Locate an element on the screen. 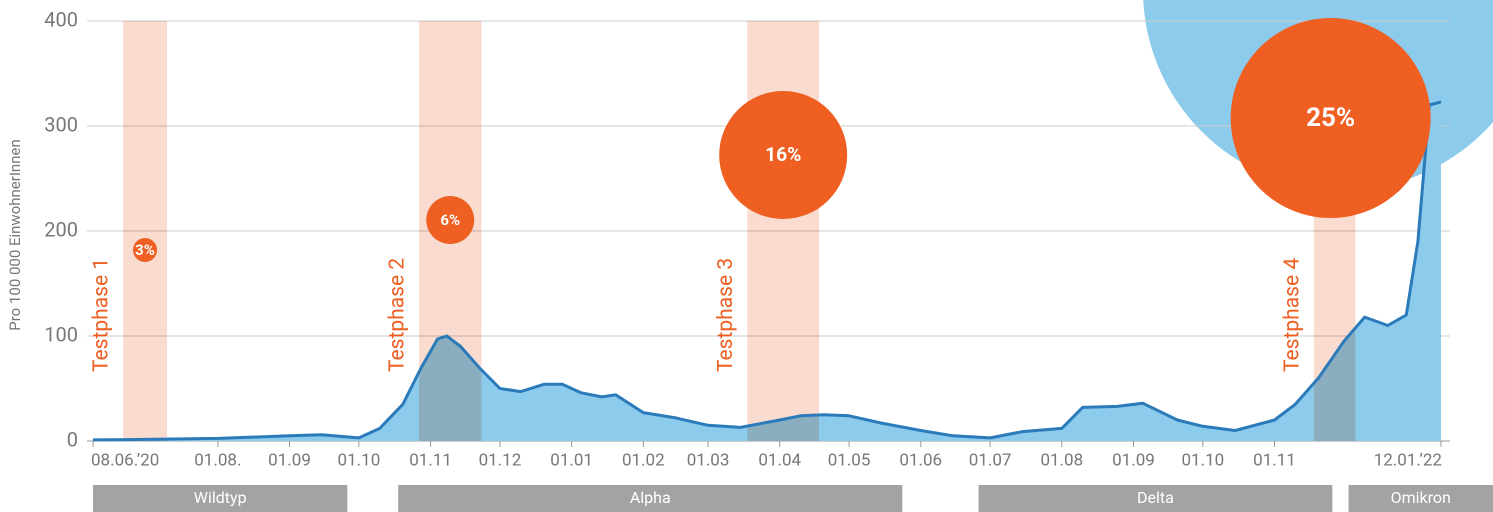 The width and height of the screenshot is (1493, 512). bubble-label: 3% is located at coordinates (145, 250).